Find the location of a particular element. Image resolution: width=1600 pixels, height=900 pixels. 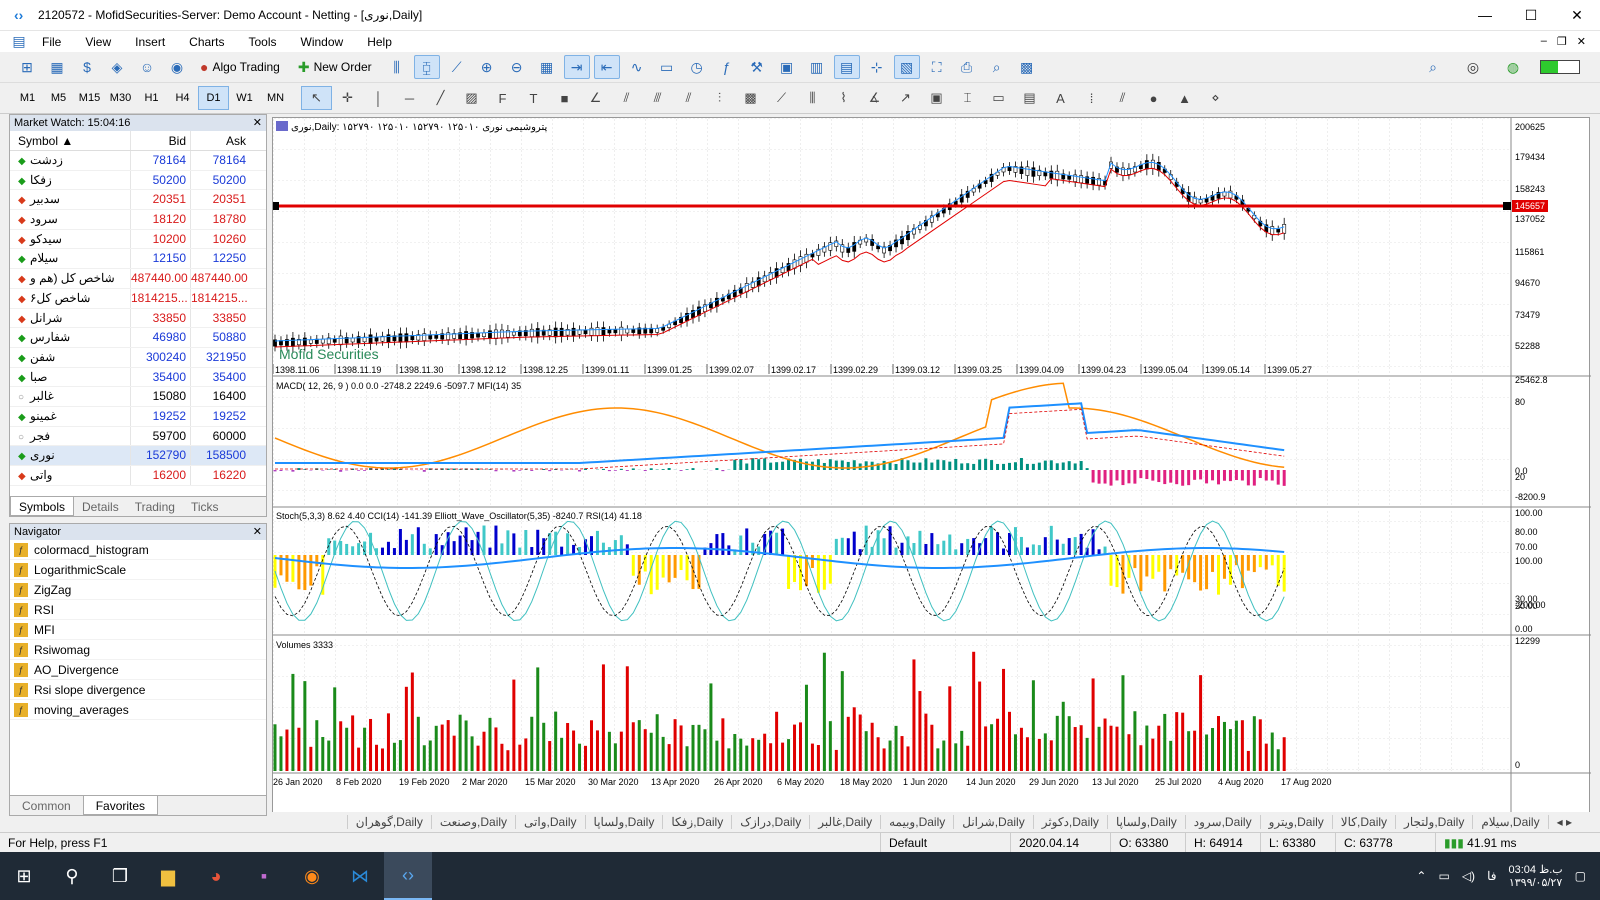

navigator-item: ƒ ZigZag is located at coordinates (138, 590).